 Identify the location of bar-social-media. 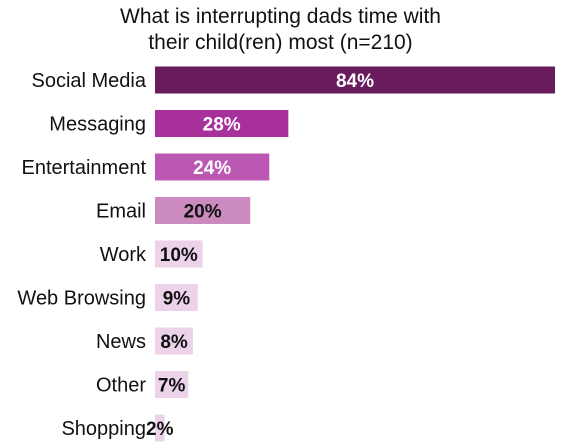
(355, 80).